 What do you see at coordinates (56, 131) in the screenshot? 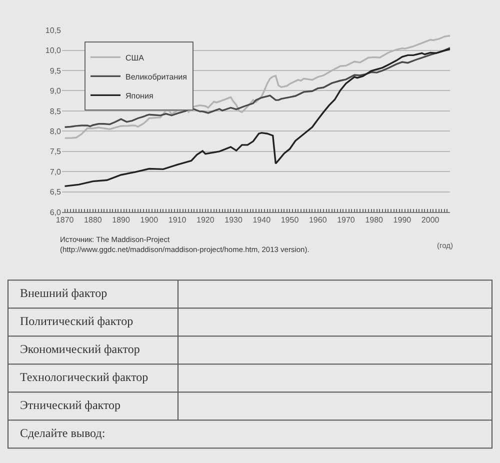
I see `y-tick-label: 8,0` at bounding box center [56, 131].